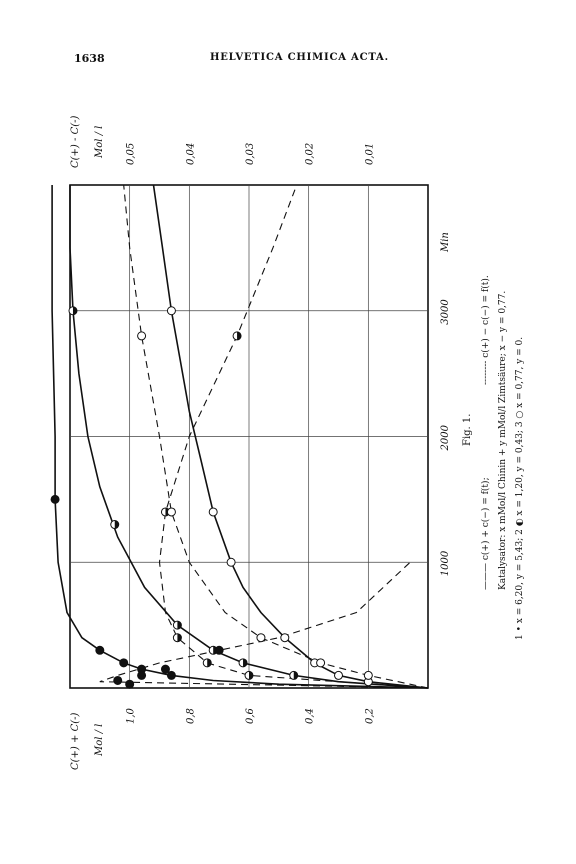 This screenshot has width=576, height=864. What do you see at coordinates (369, 154) in the screenshot?
I see `right-axis-tick: 0,01` at bounding box center [369, 154].